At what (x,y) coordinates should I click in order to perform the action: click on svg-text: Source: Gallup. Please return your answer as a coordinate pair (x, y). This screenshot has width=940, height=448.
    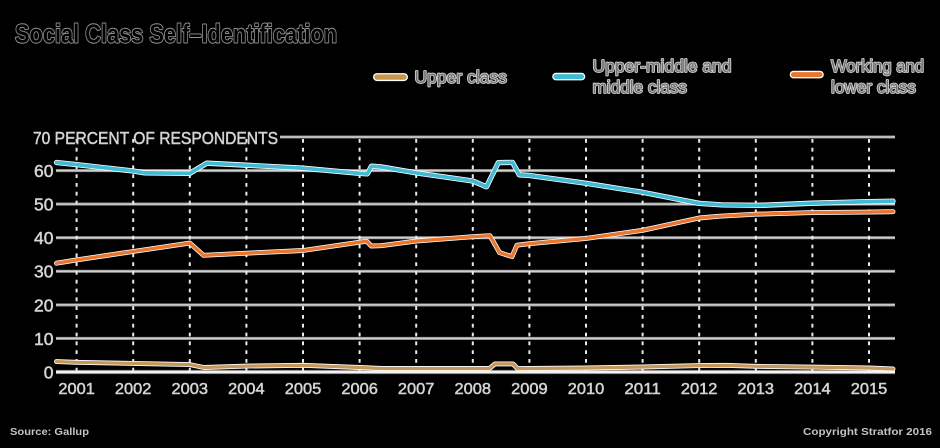
    Looking at the image, I should click on (49, 432).